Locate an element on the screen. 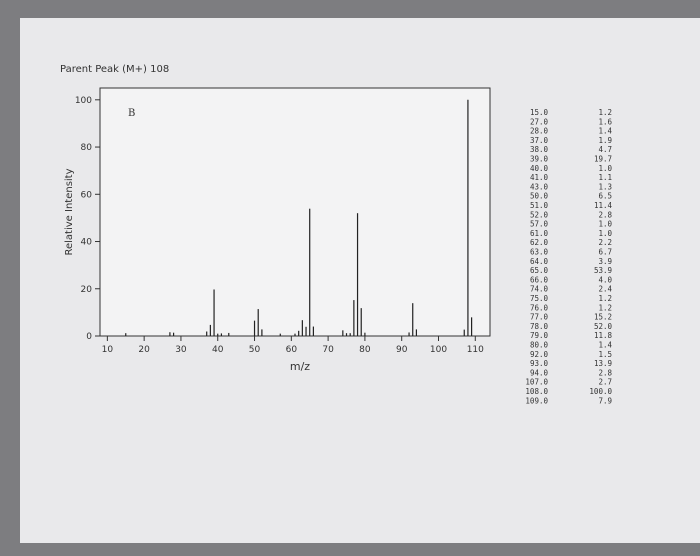 The image size is (700, 556). table-mz: 63.0 is located at coordinates (539, 252).